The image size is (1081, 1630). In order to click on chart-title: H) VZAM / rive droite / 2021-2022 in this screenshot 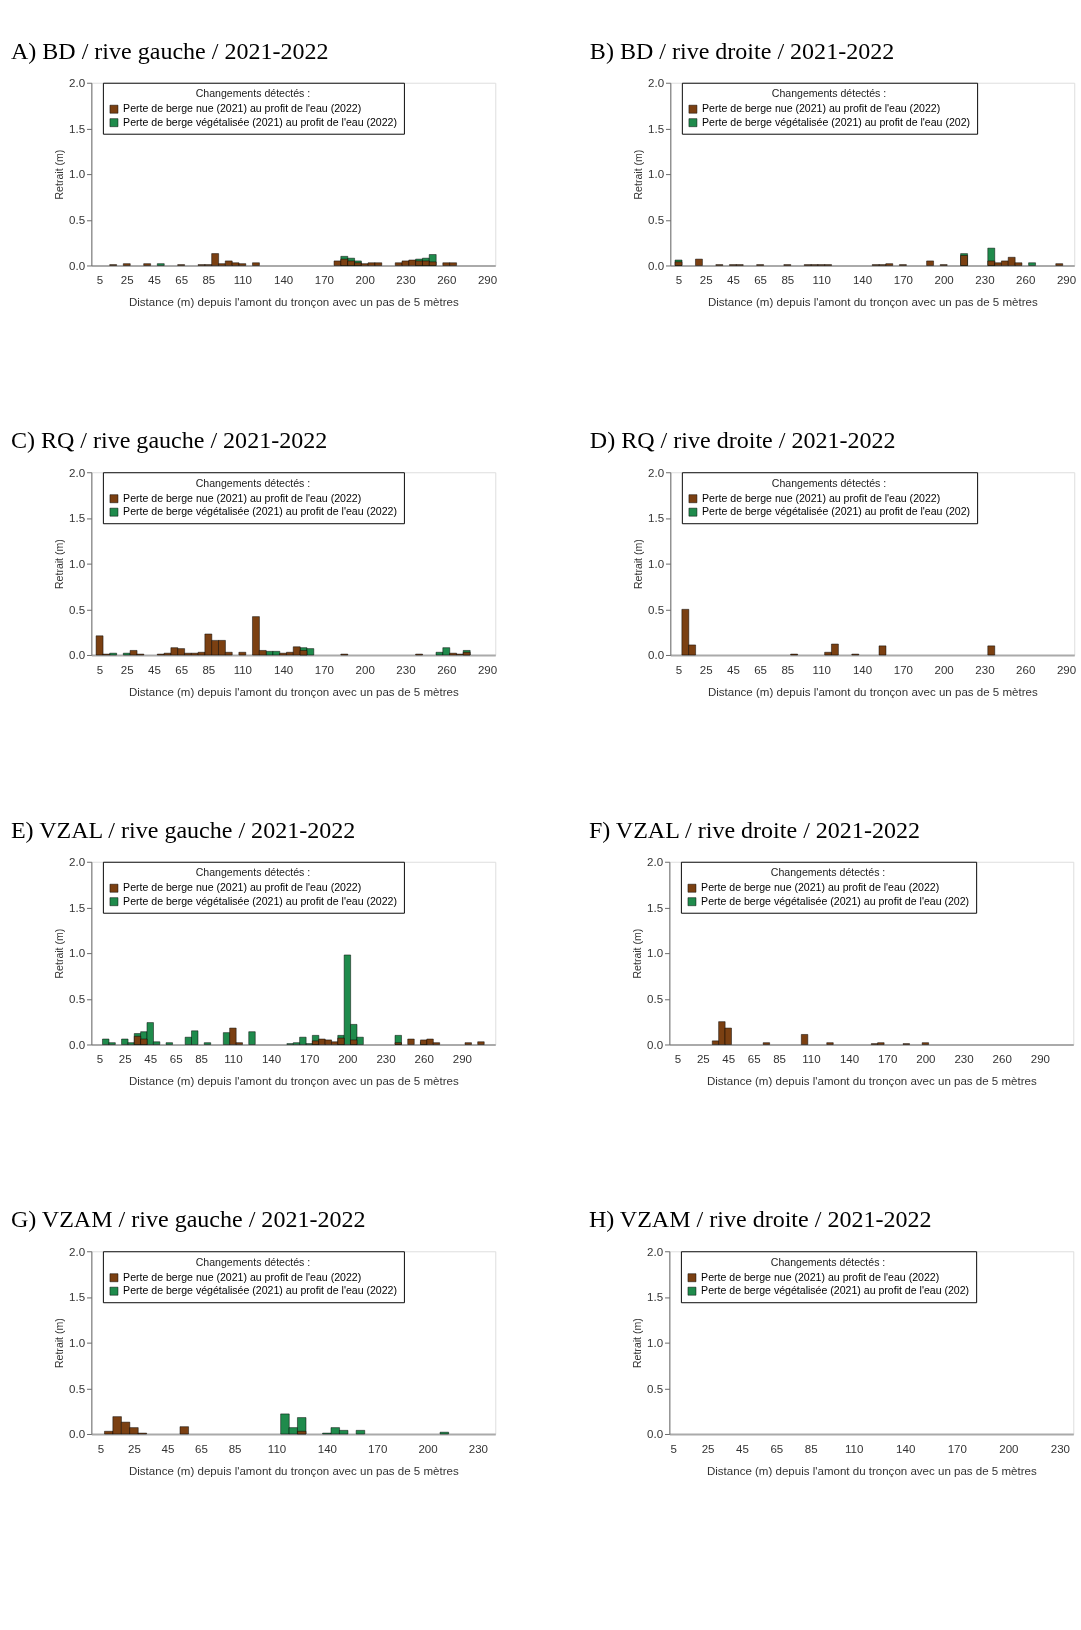, I will do `click(760, 1219)`.